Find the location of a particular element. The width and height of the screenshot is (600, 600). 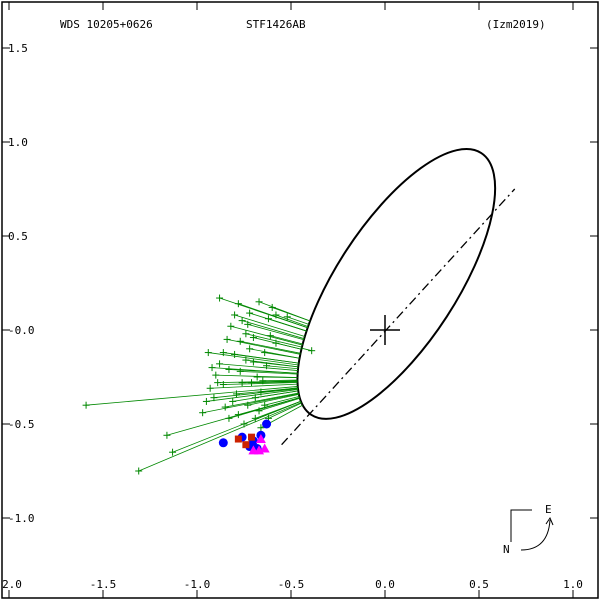

y-tick-label: 0.5 is located at coordinates (18, 236).